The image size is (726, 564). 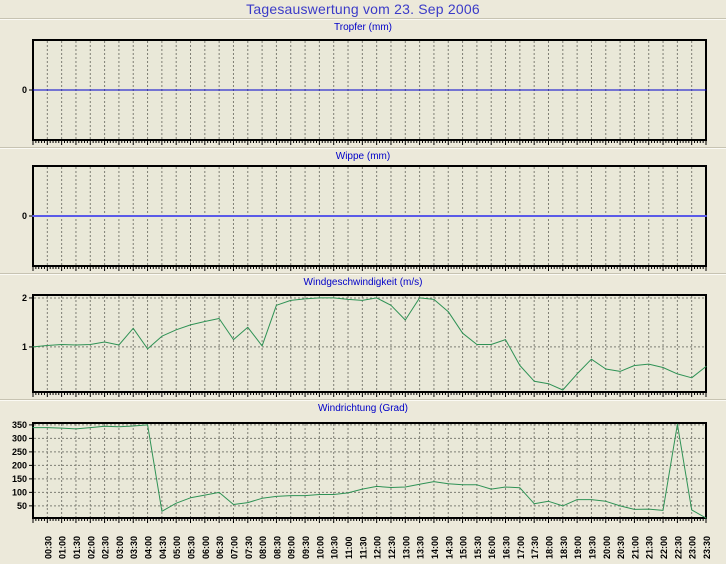 I want to click on time-label: 15:00, so click(x=464, y=547).